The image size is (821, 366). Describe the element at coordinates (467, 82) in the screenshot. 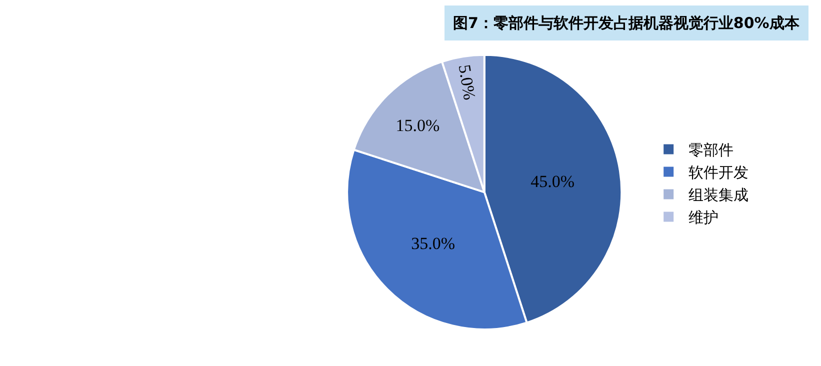

I see `data-label: 5.0%` at that location.